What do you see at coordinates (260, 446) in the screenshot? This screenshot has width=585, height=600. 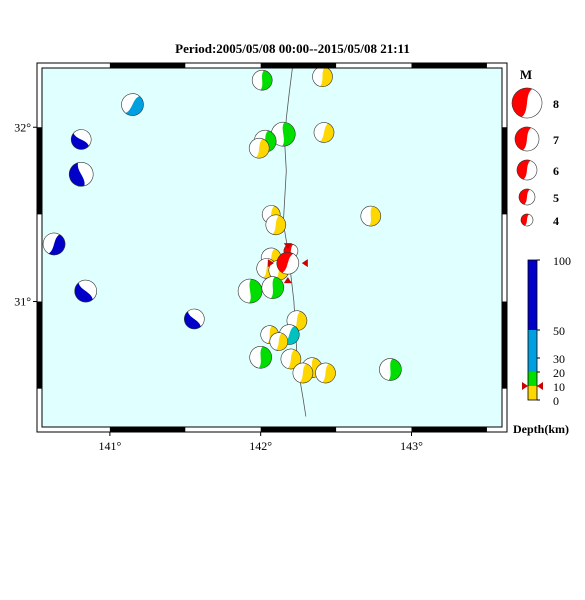 I see `lon-tick-label: 142°` at bounding box center [260, 446].